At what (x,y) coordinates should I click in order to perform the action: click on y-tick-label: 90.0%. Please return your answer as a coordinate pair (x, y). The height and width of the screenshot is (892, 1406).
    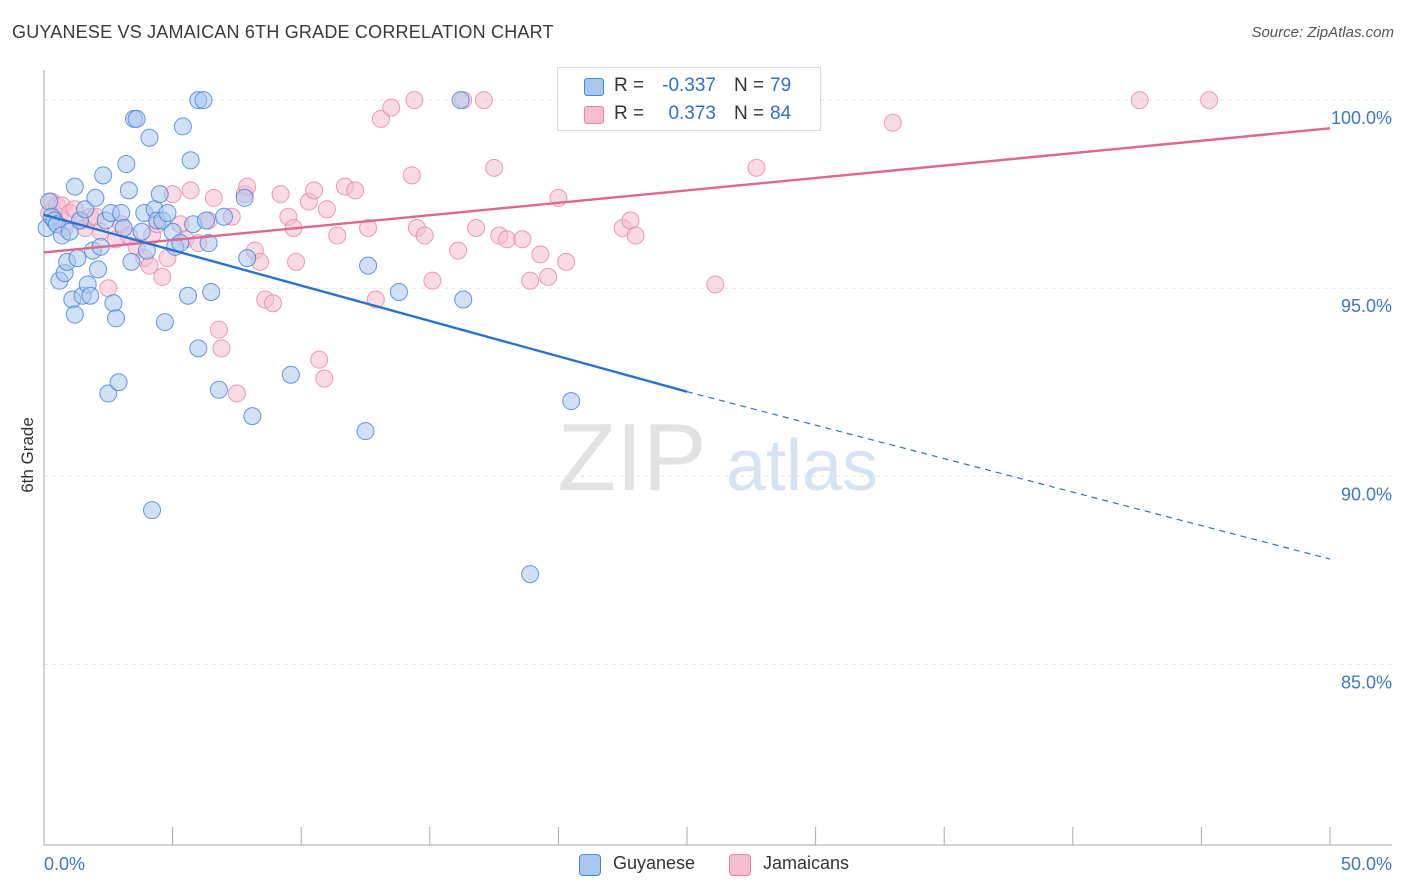
    Looking at the image, I should click on (1366, 494).